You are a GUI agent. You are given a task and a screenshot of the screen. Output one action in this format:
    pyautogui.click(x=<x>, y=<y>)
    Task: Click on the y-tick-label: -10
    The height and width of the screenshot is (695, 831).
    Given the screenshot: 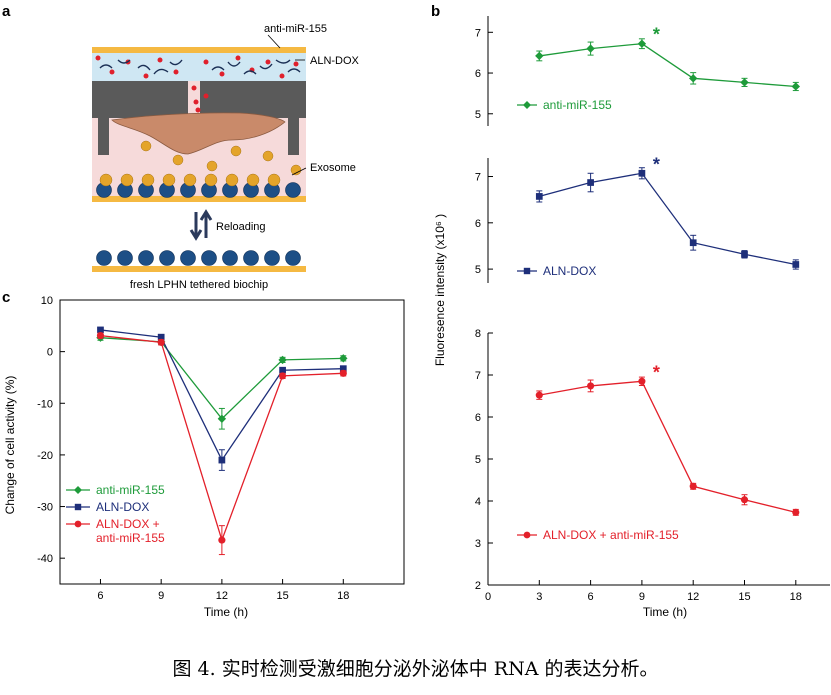 What is the action you would take?
    pyautogui.click(x=45, y=404)
    